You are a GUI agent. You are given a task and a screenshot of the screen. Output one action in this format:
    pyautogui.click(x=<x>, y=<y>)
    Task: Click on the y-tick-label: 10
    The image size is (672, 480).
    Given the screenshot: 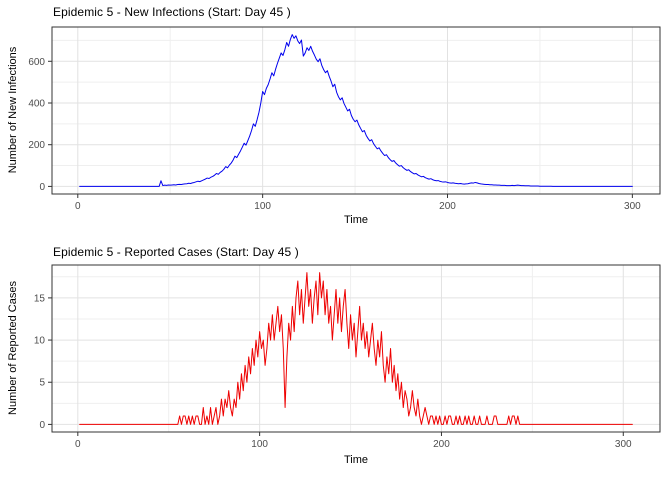 What is the action you would take?
    pyautogui.click(x=40, y=341)
    